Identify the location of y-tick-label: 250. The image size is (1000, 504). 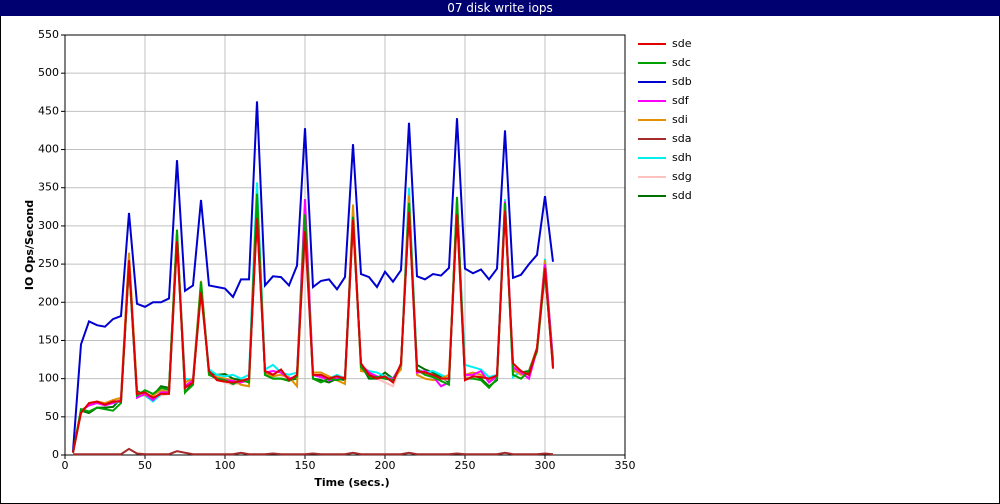
(48, 263).